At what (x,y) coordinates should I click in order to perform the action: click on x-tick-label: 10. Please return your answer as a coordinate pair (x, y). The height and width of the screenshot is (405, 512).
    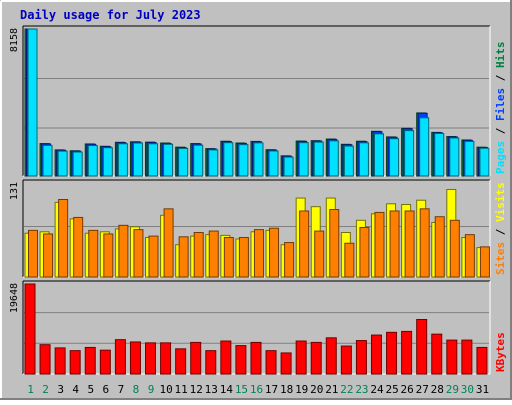
    Looking at the image, I should click on (165, 389).